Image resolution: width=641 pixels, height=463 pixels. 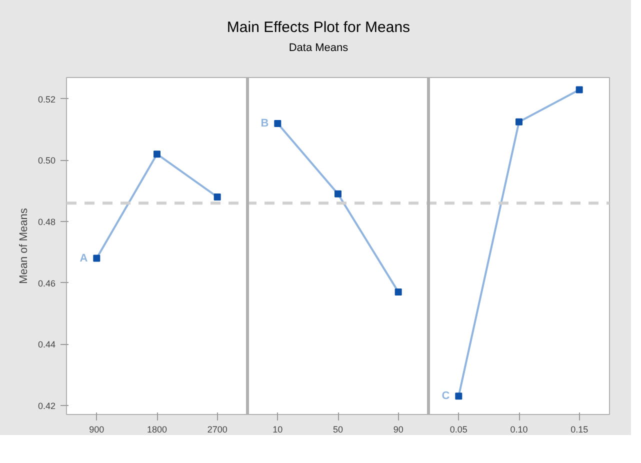 I want to click on x-tick-label: 900, so click(x=96, y=429).